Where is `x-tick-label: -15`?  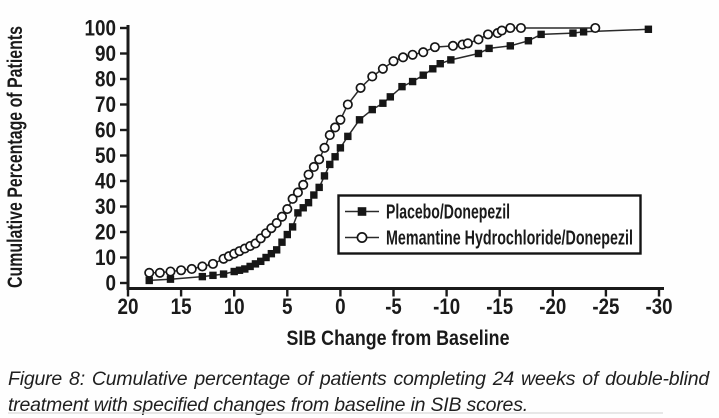 x-tick-label: -15 is located at coordinates (499, 306).